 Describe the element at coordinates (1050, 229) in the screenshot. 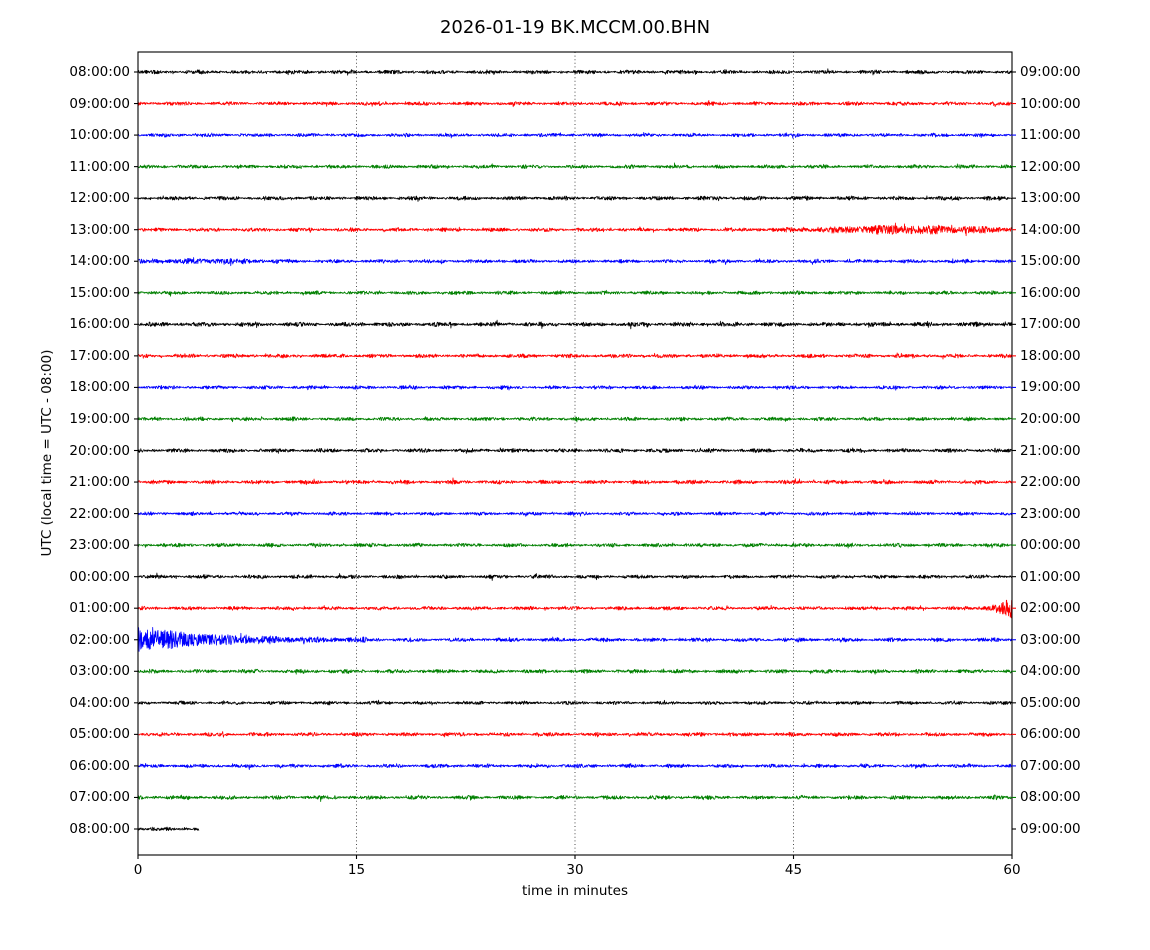

I see `y-tick-label-right: 14:00:00` at that location.